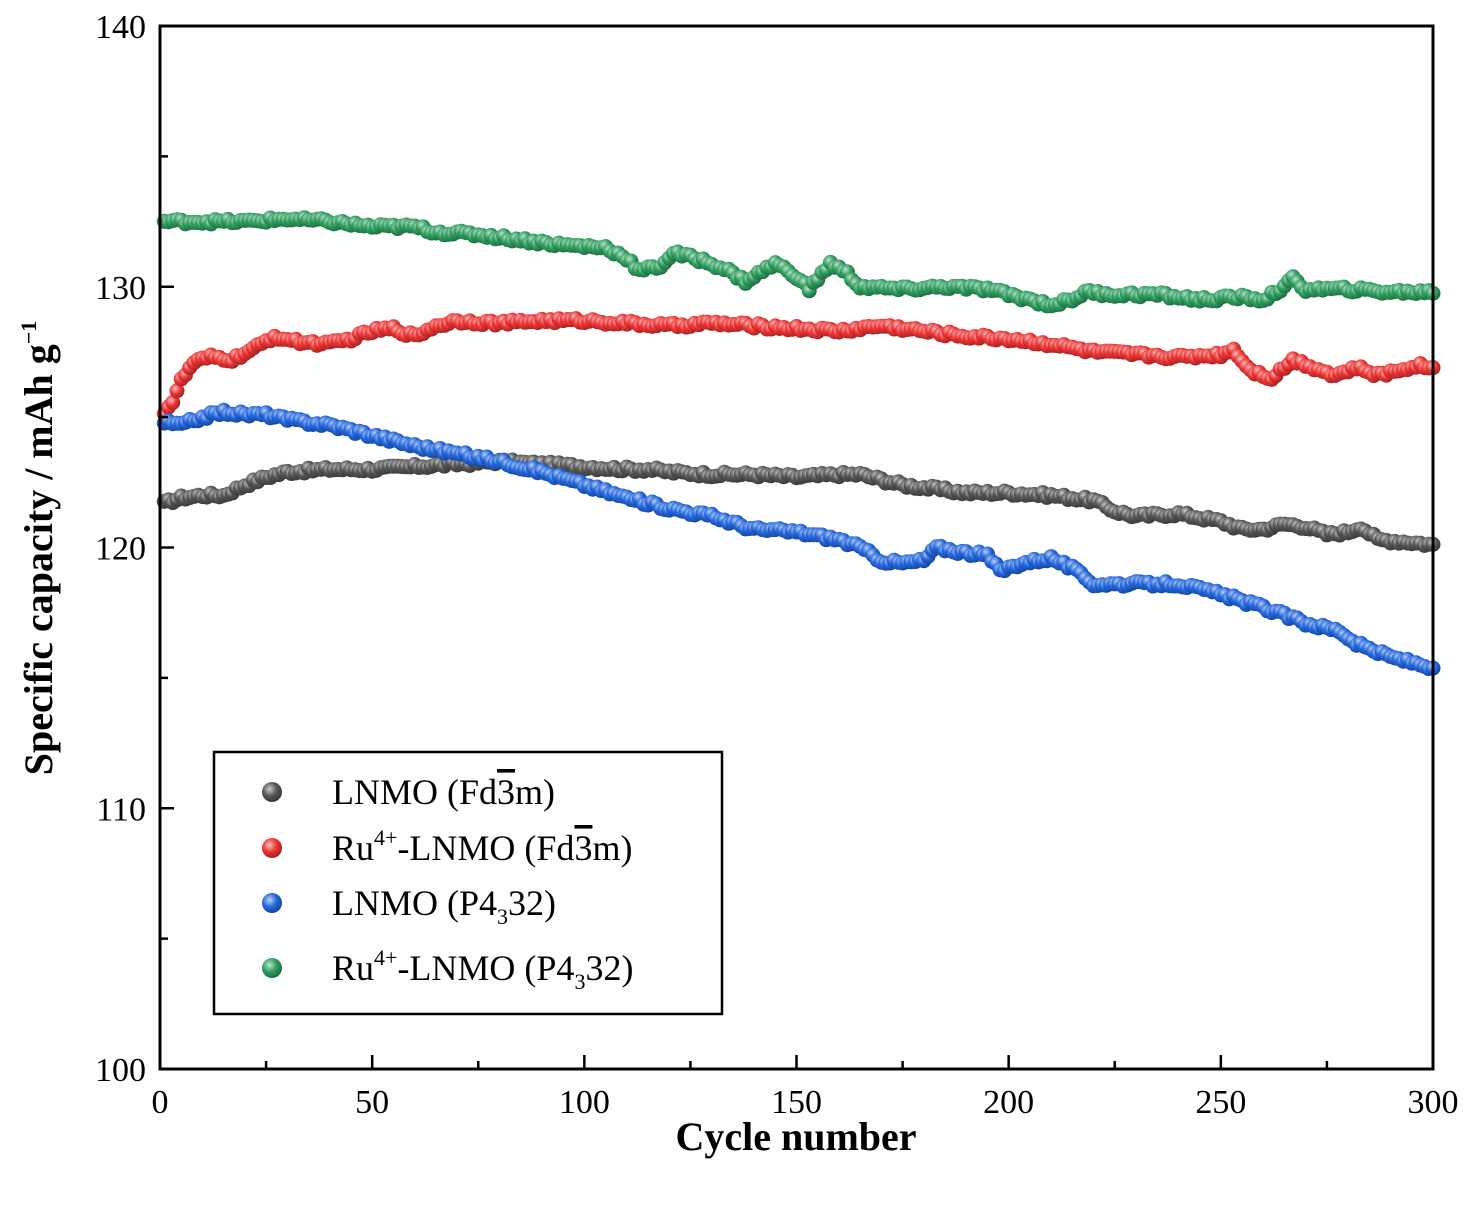 The width and height of the screenshot is (1480, 1226). I want to click on y-tick-label: 140, so click(120, 27).